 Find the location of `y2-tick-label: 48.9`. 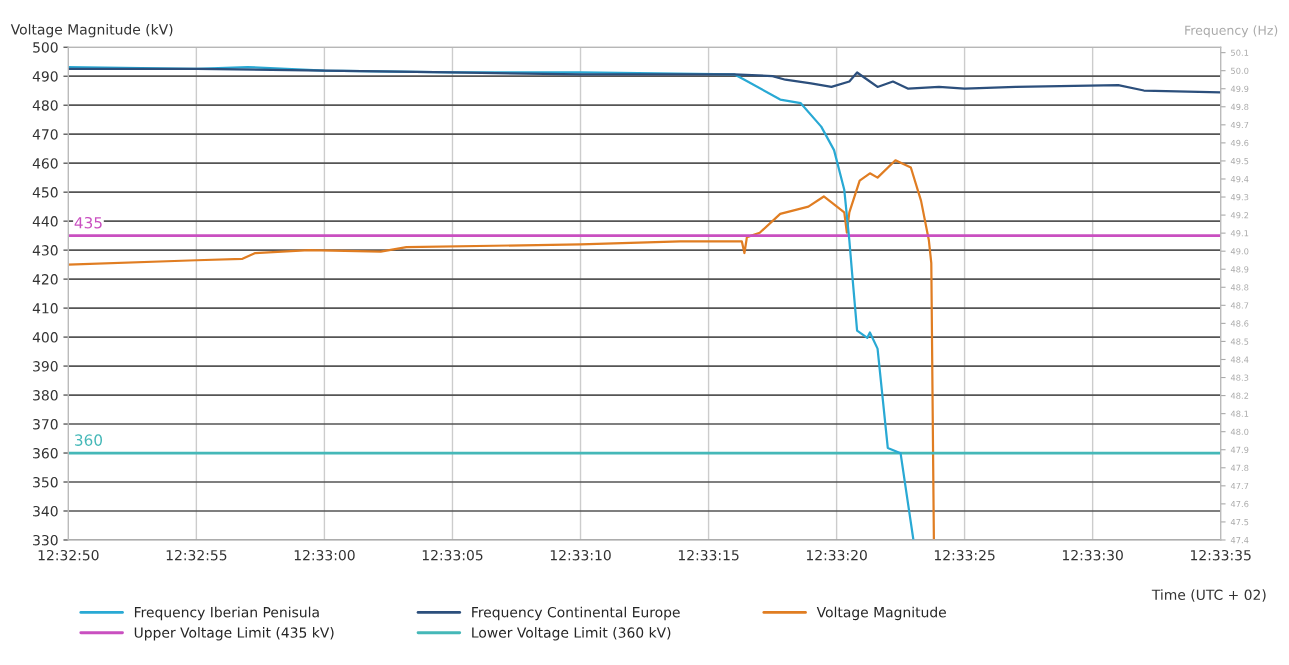

y2-tick-label: 48.9 is located at coordinates (1239, 269).